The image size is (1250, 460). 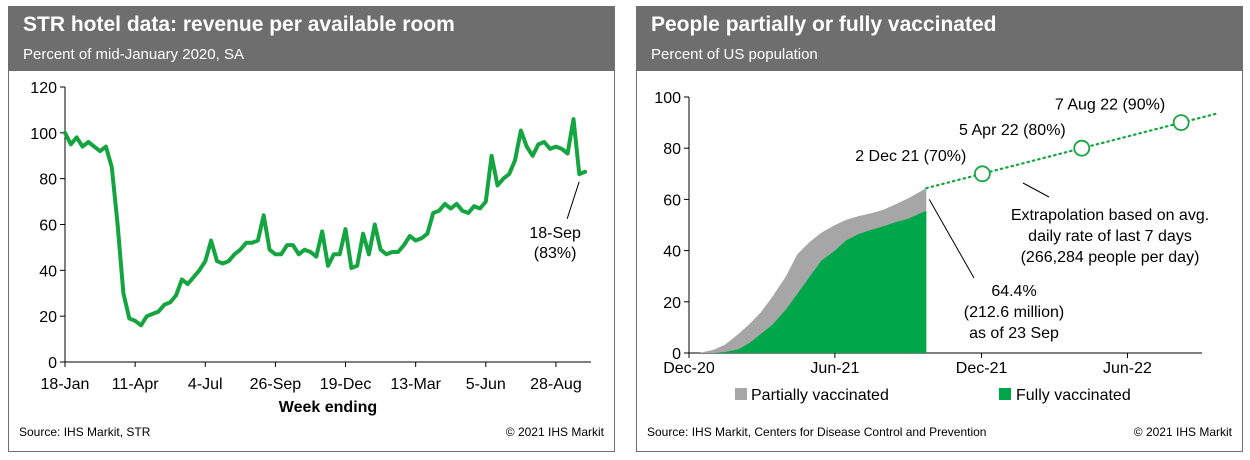 I want to click on legend-label: Partially vaccinated, so click(x=820, y=395).